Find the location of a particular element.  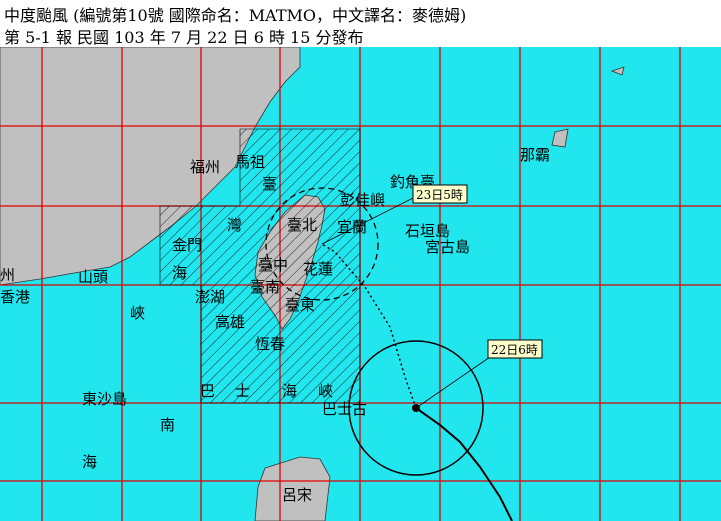

place-label: 澎湖 is located at coordinates (210, 297).